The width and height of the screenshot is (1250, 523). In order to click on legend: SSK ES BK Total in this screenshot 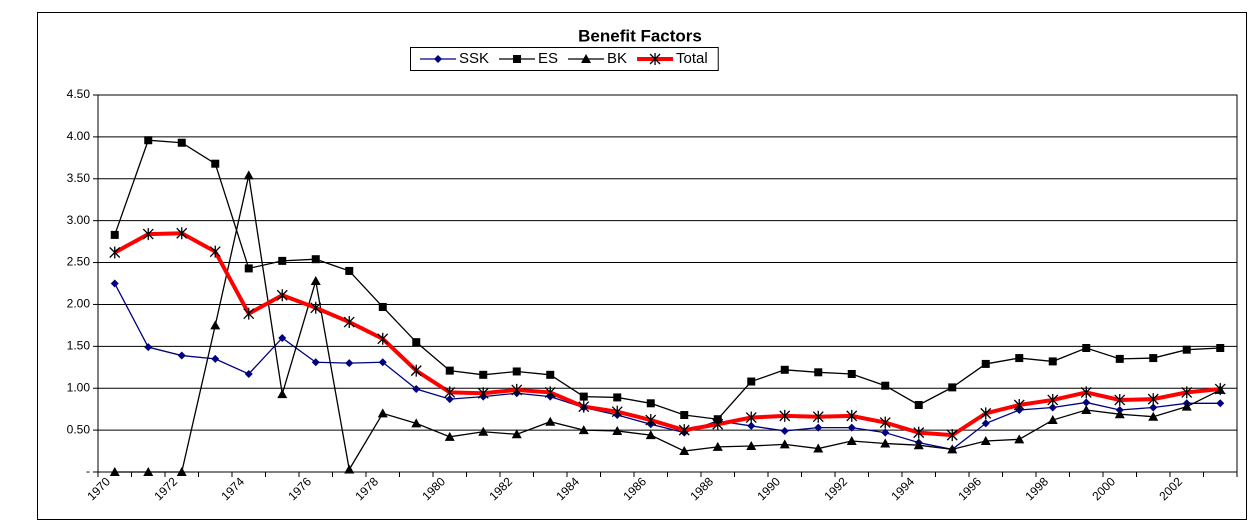, I will do `click(564, 59)`.